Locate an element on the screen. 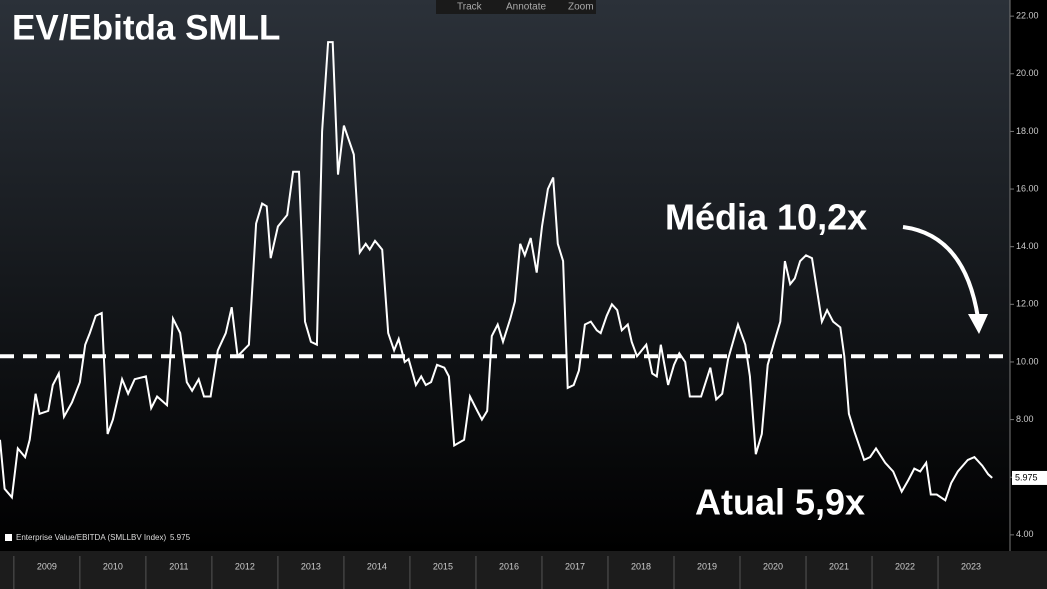 This screenshot has height=589, width=1047. toolbar-background is located at coordinates (516, 7).